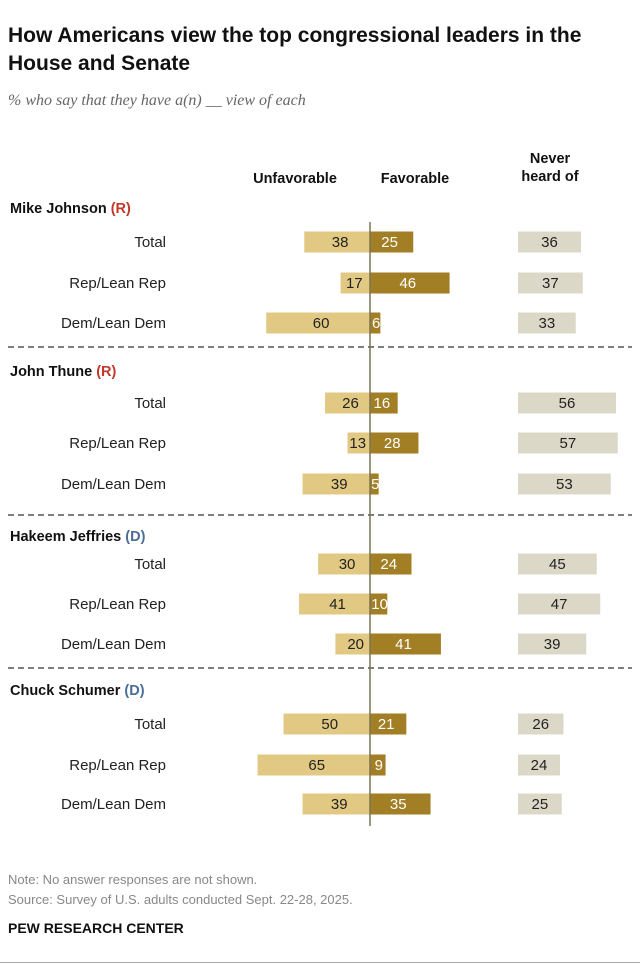 The height and width of the screenshot is (966, 640). I want to click on value-favorable: 16, so click(381, 403).